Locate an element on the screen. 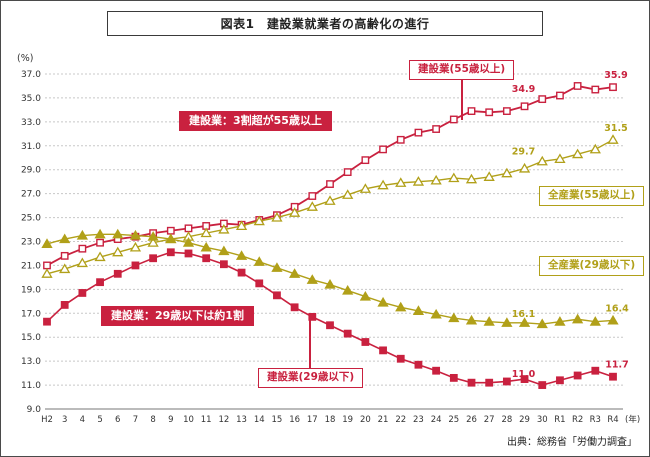  callout-construction-29: 建設業(29歳以下) is located at coordinates (311, 378).